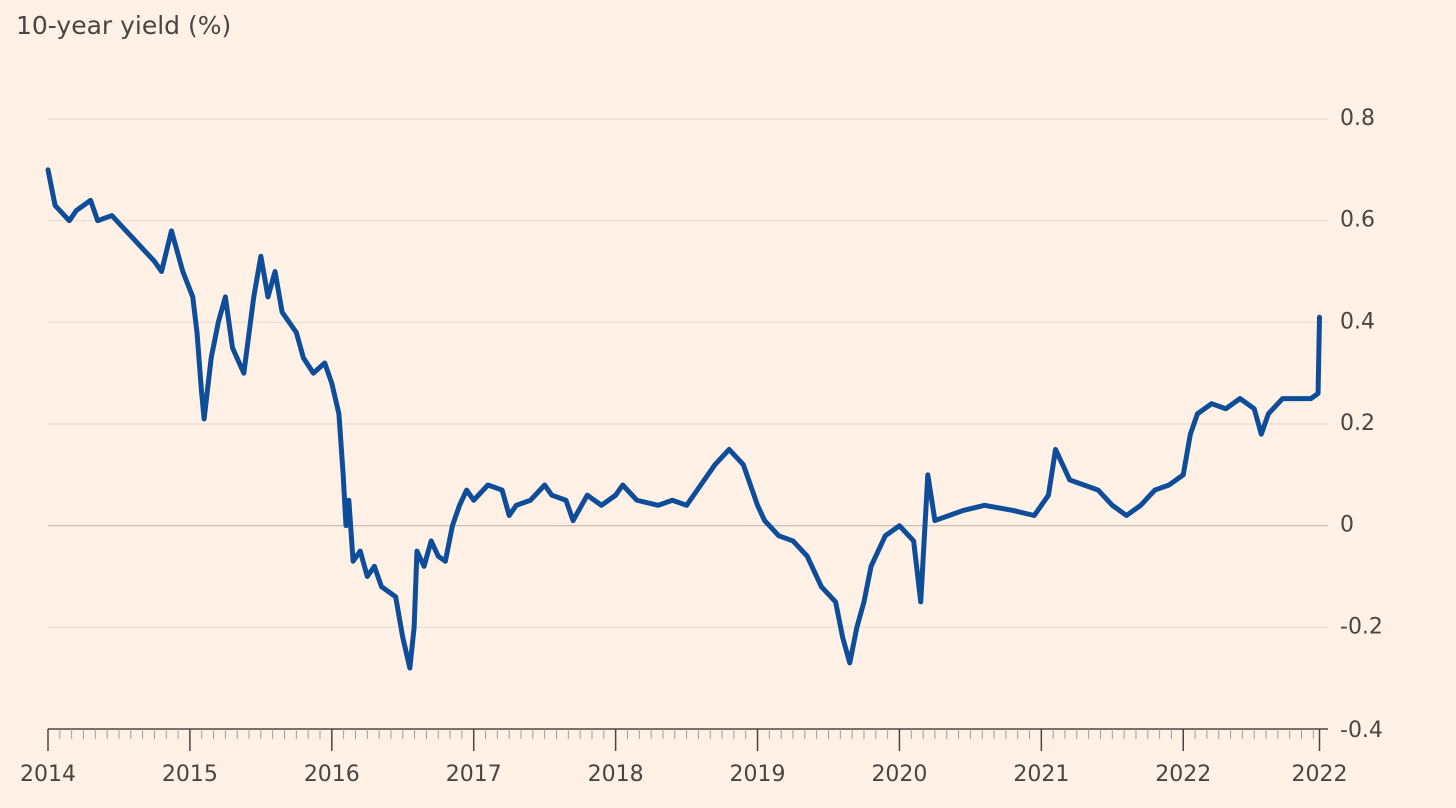 This screenshot has width=1456, height=808. What do you see at coordinates (48, 774) in the screenshot?
I see `x-tick-label: 2014` at bounding box center [48, 774].